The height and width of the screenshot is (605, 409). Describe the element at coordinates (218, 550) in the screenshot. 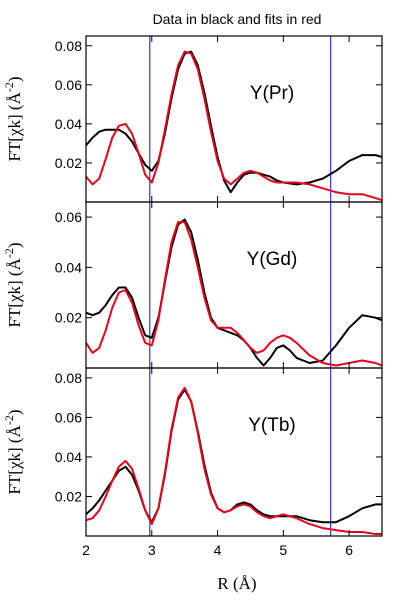

I see `x-tick-label: 4` at that location.